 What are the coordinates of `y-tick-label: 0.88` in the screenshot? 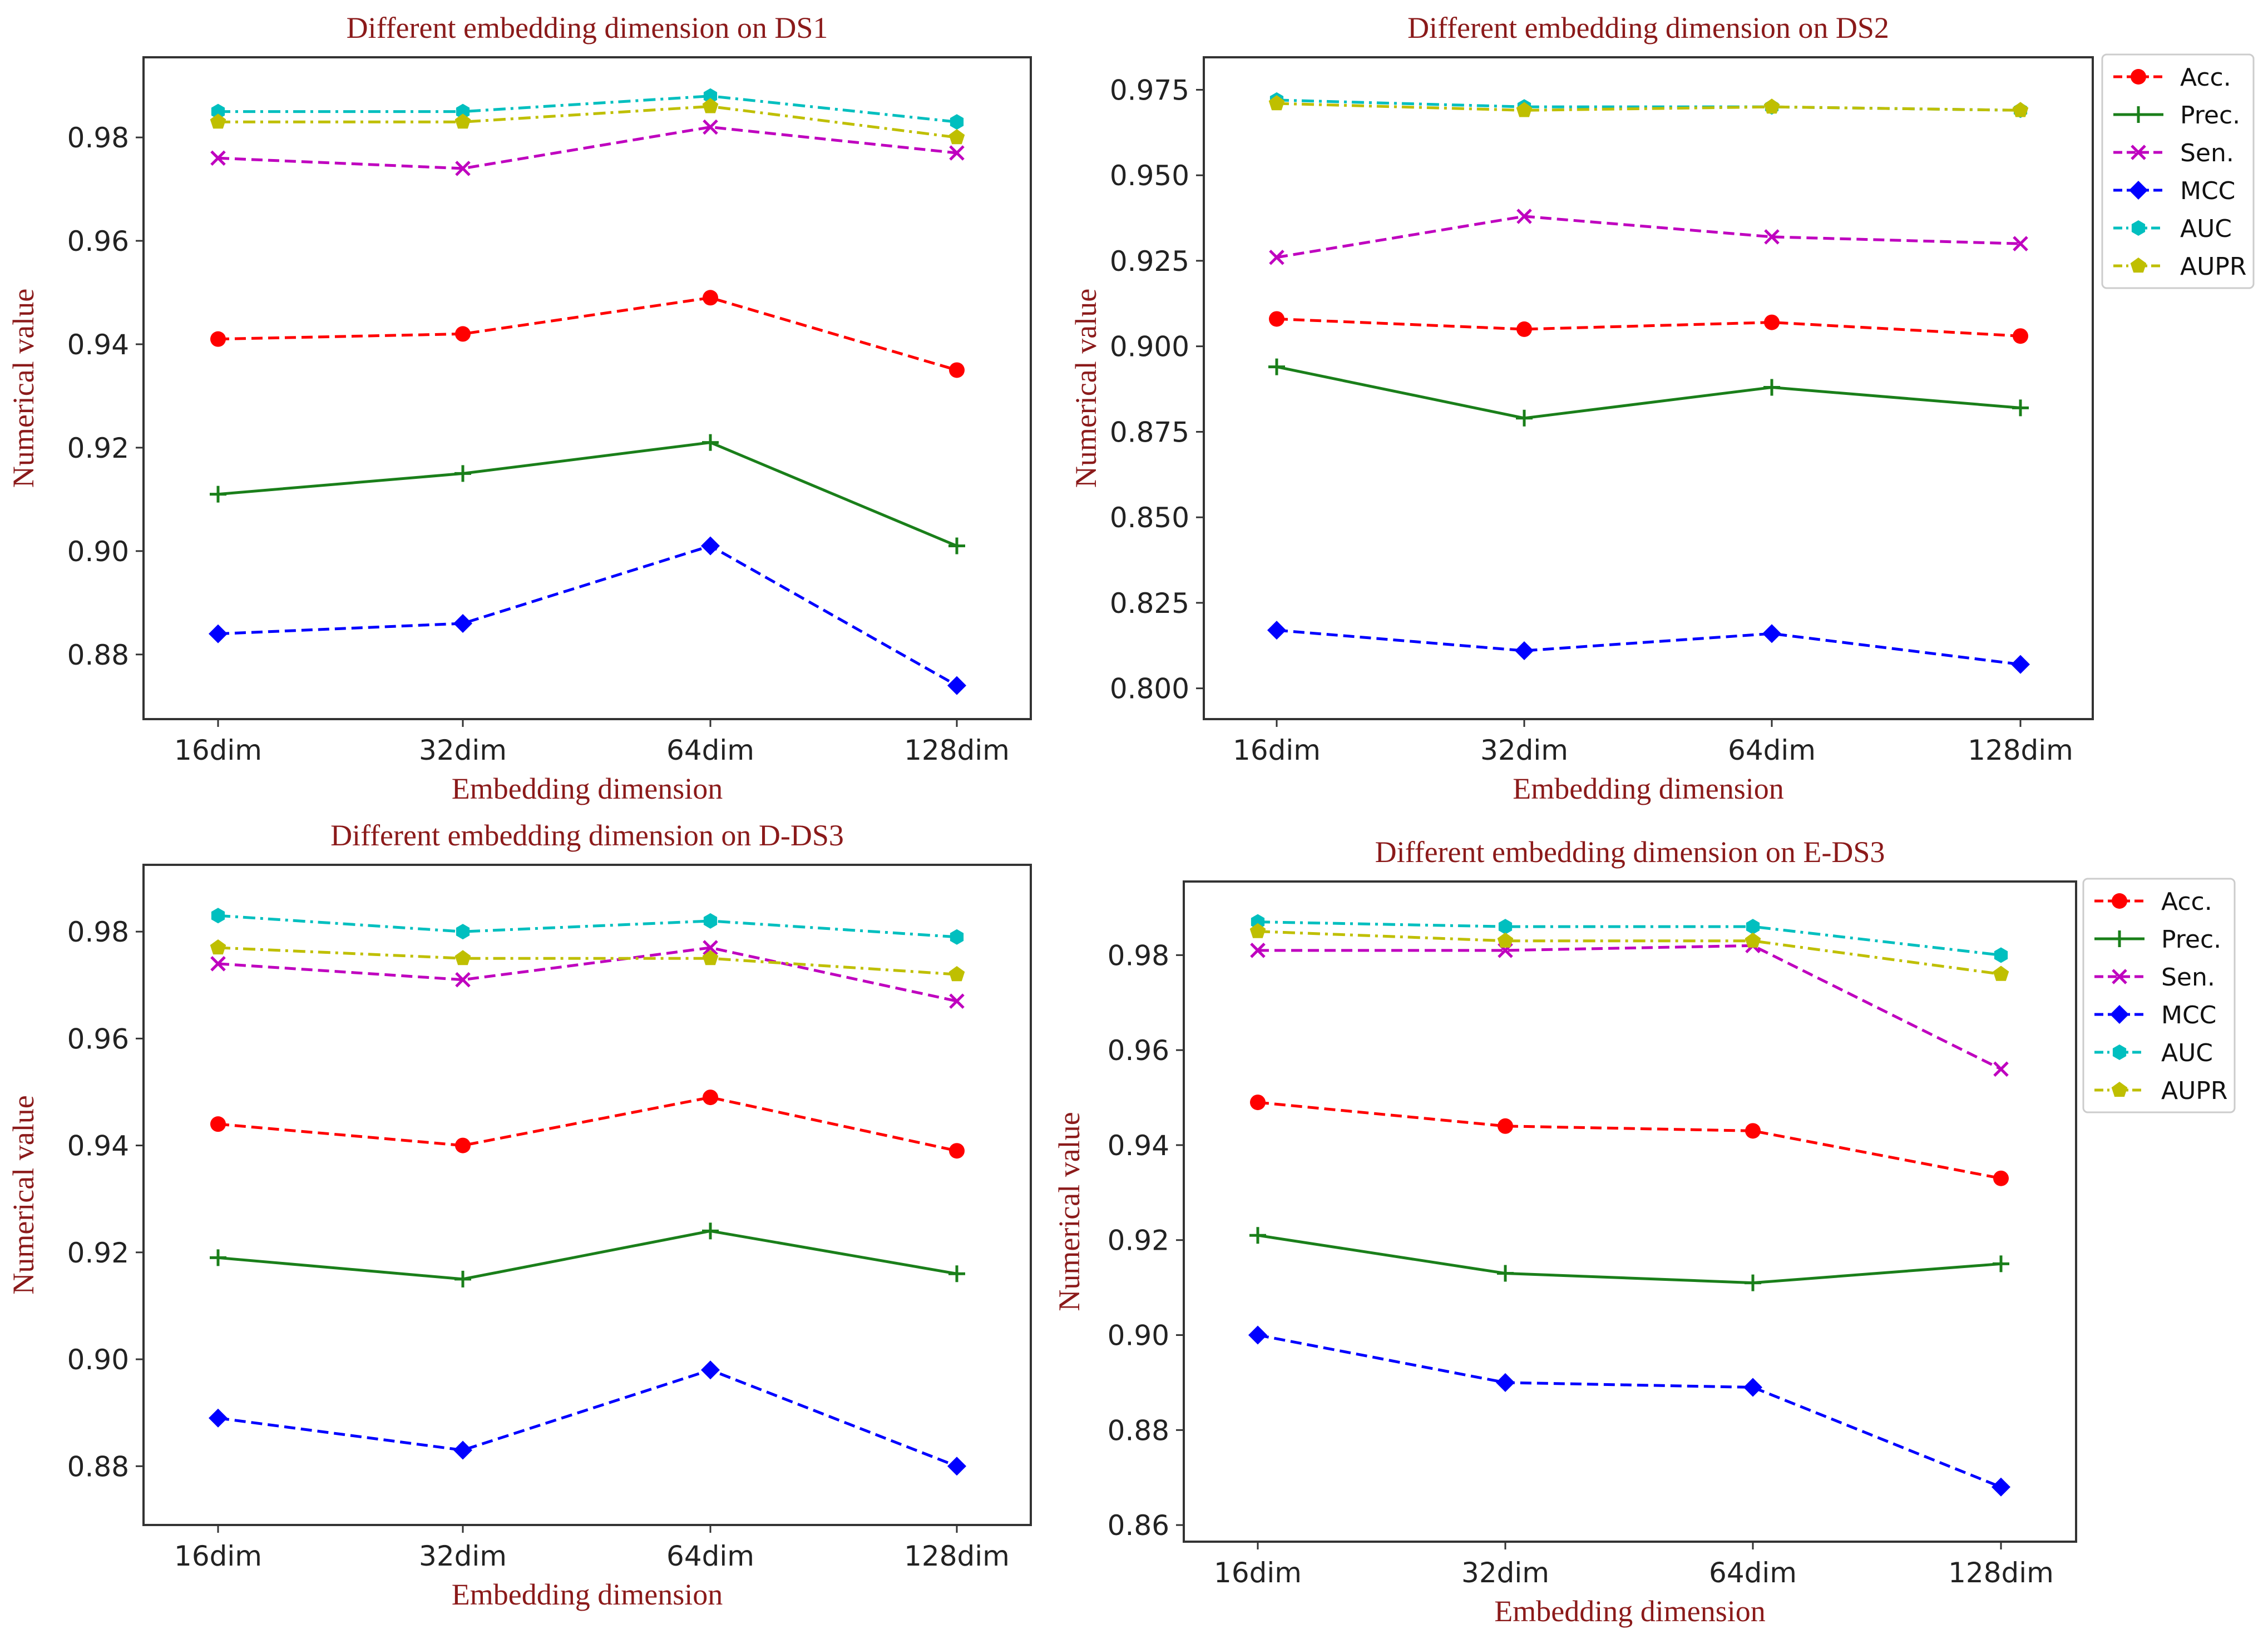 It's located at (98, 655).